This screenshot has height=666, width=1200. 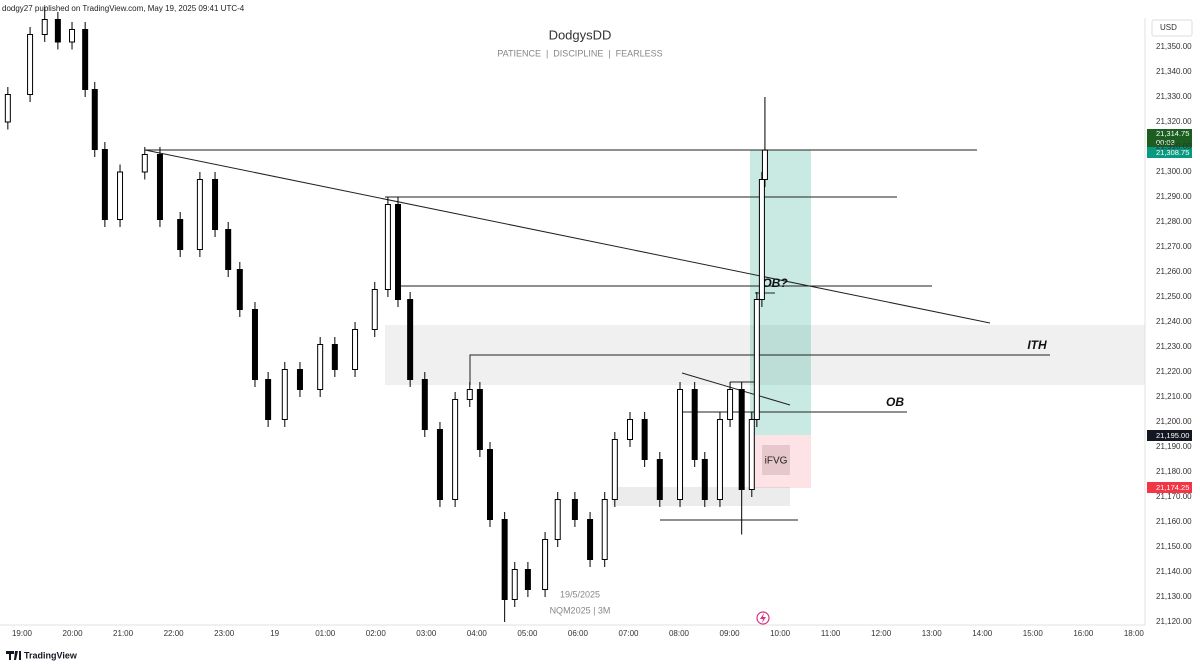 What do you see at coordinates (1134, 633) in the screenshot?
I see `x-tick-label: 18:00` at bounding box center [1134, 633].